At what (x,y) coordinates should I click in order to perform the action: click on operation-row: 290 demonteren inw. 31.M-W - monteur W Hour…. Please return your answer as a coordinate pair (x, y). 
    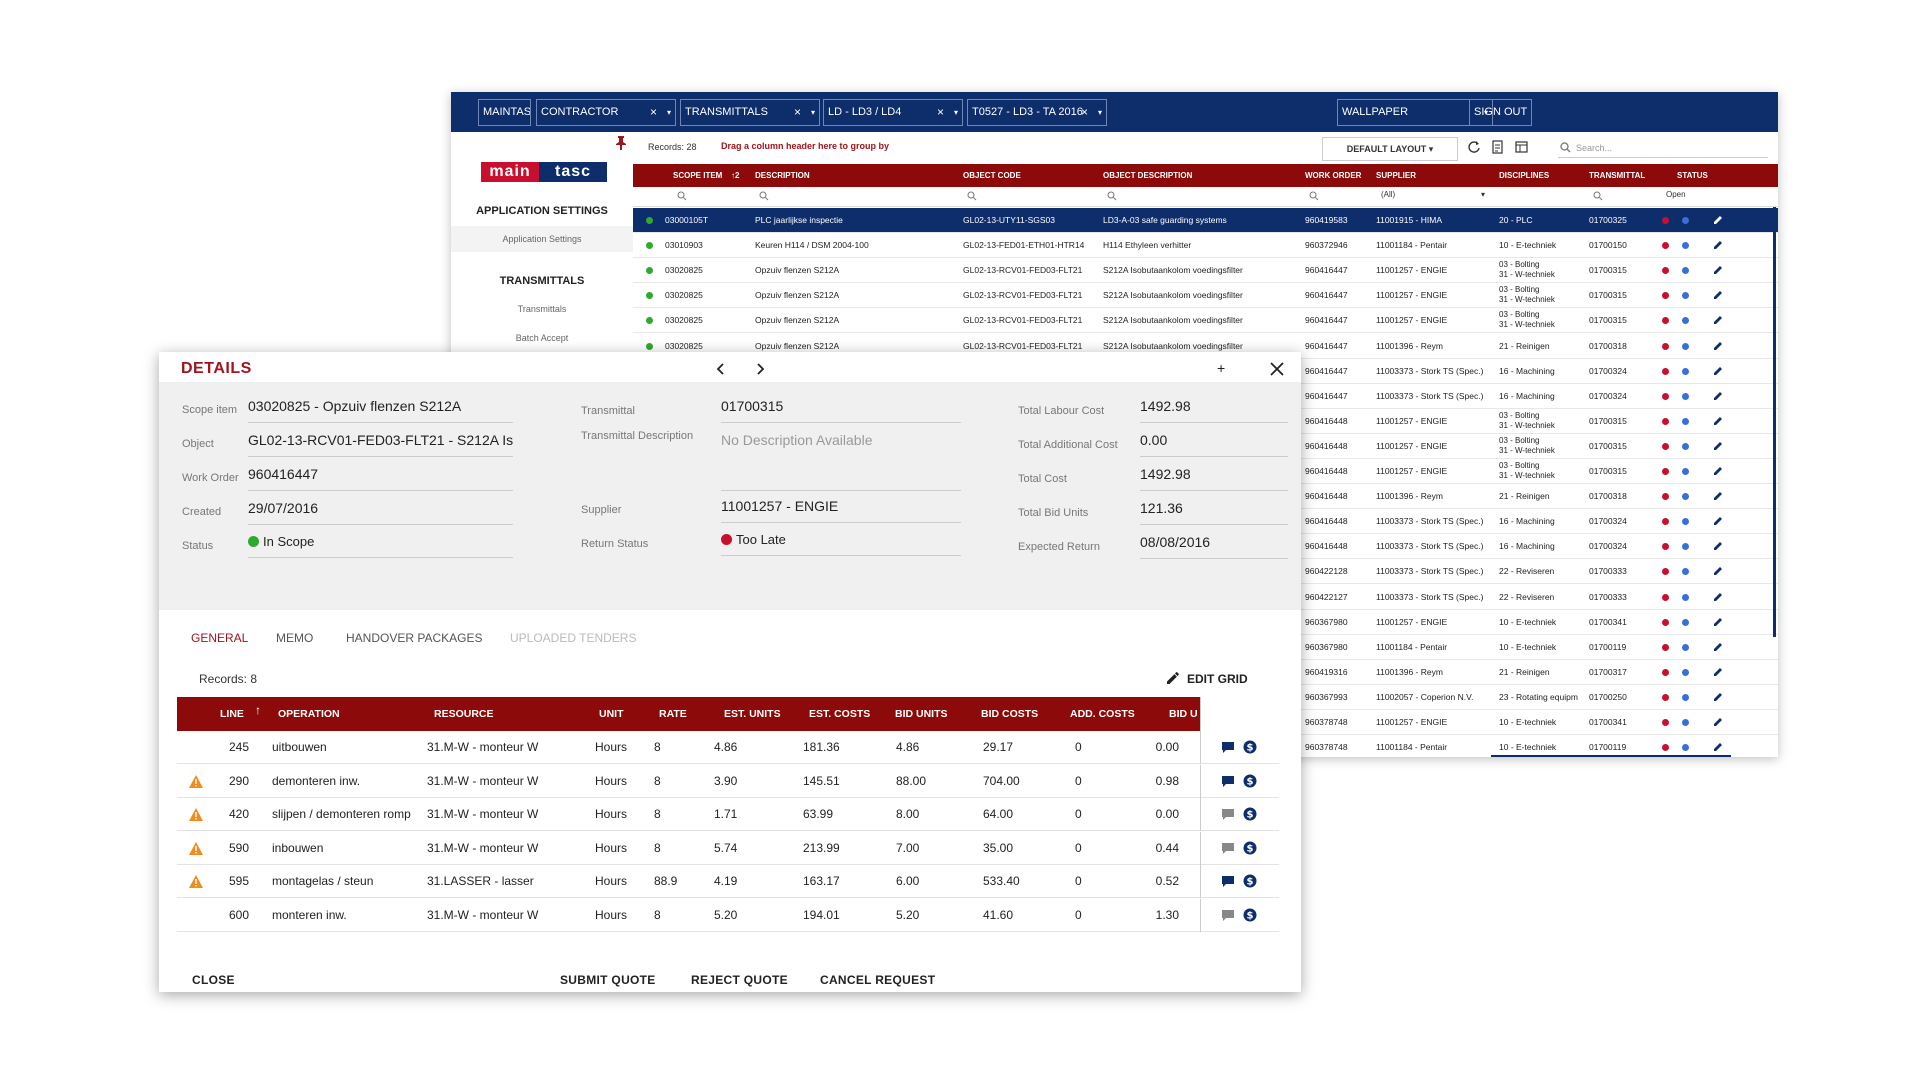
    Looking at the image, I should click on (728, 781).